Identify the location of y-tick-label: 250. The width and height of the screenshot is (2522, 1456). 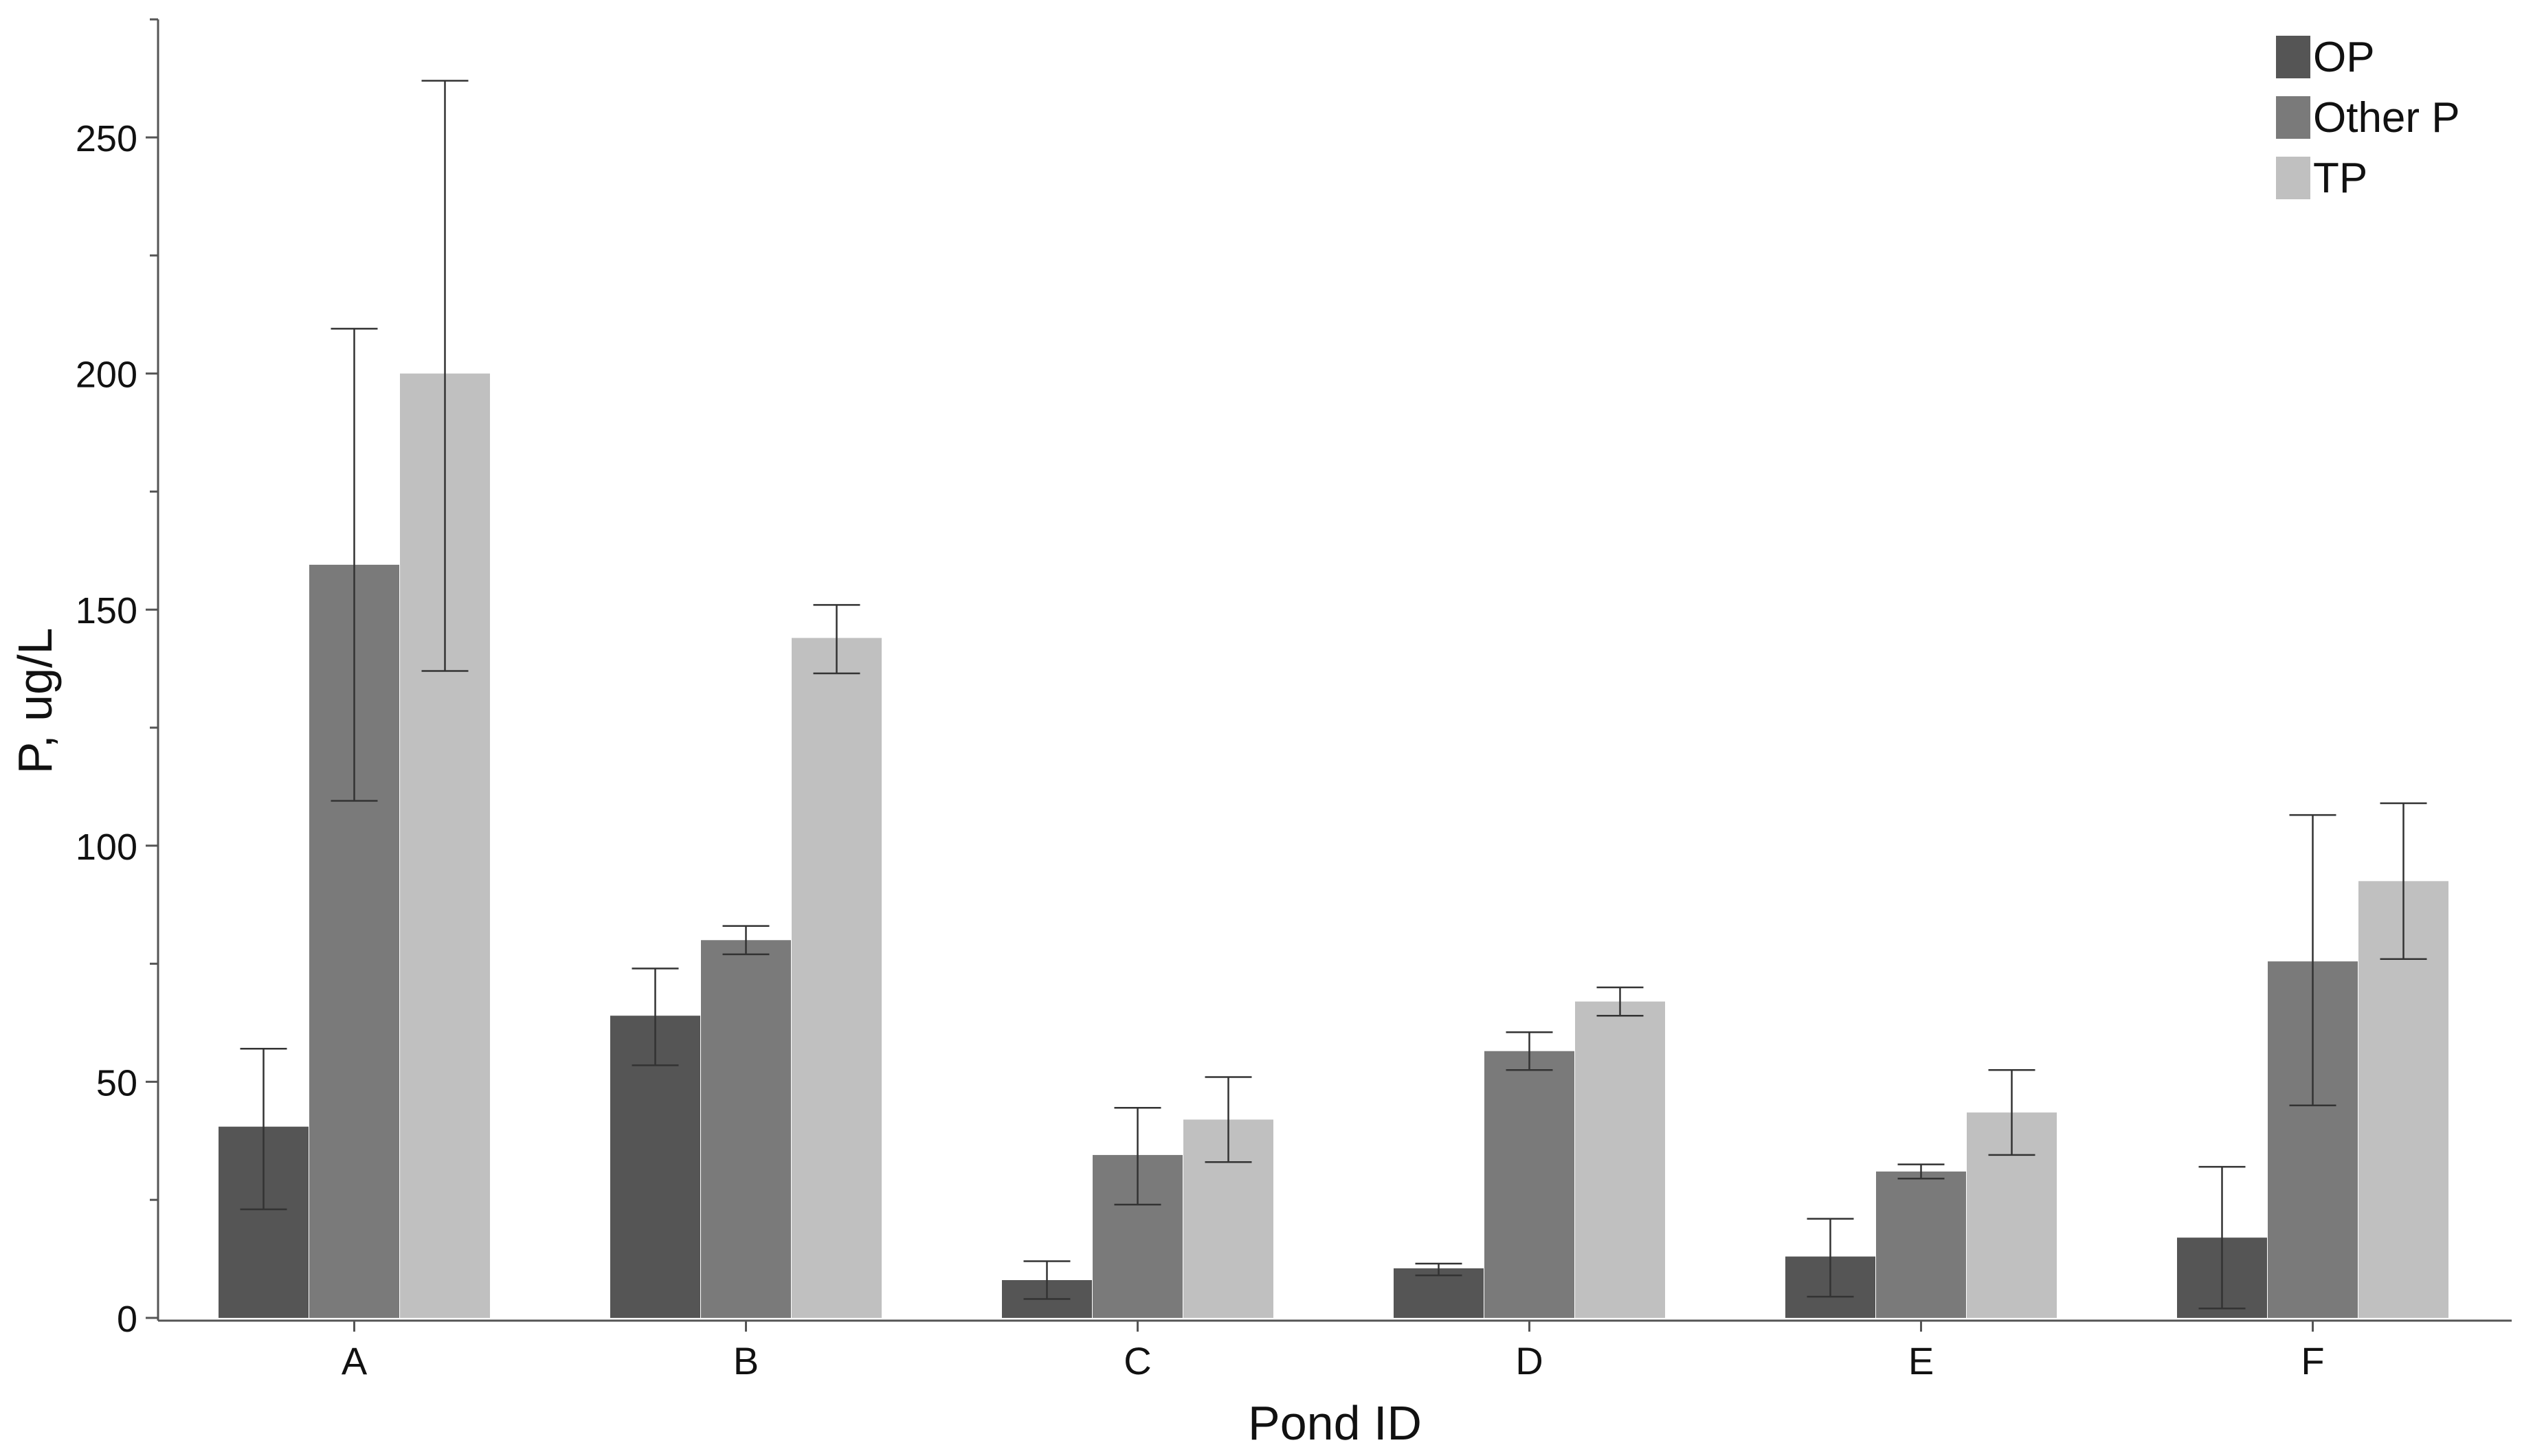
(106, 138).